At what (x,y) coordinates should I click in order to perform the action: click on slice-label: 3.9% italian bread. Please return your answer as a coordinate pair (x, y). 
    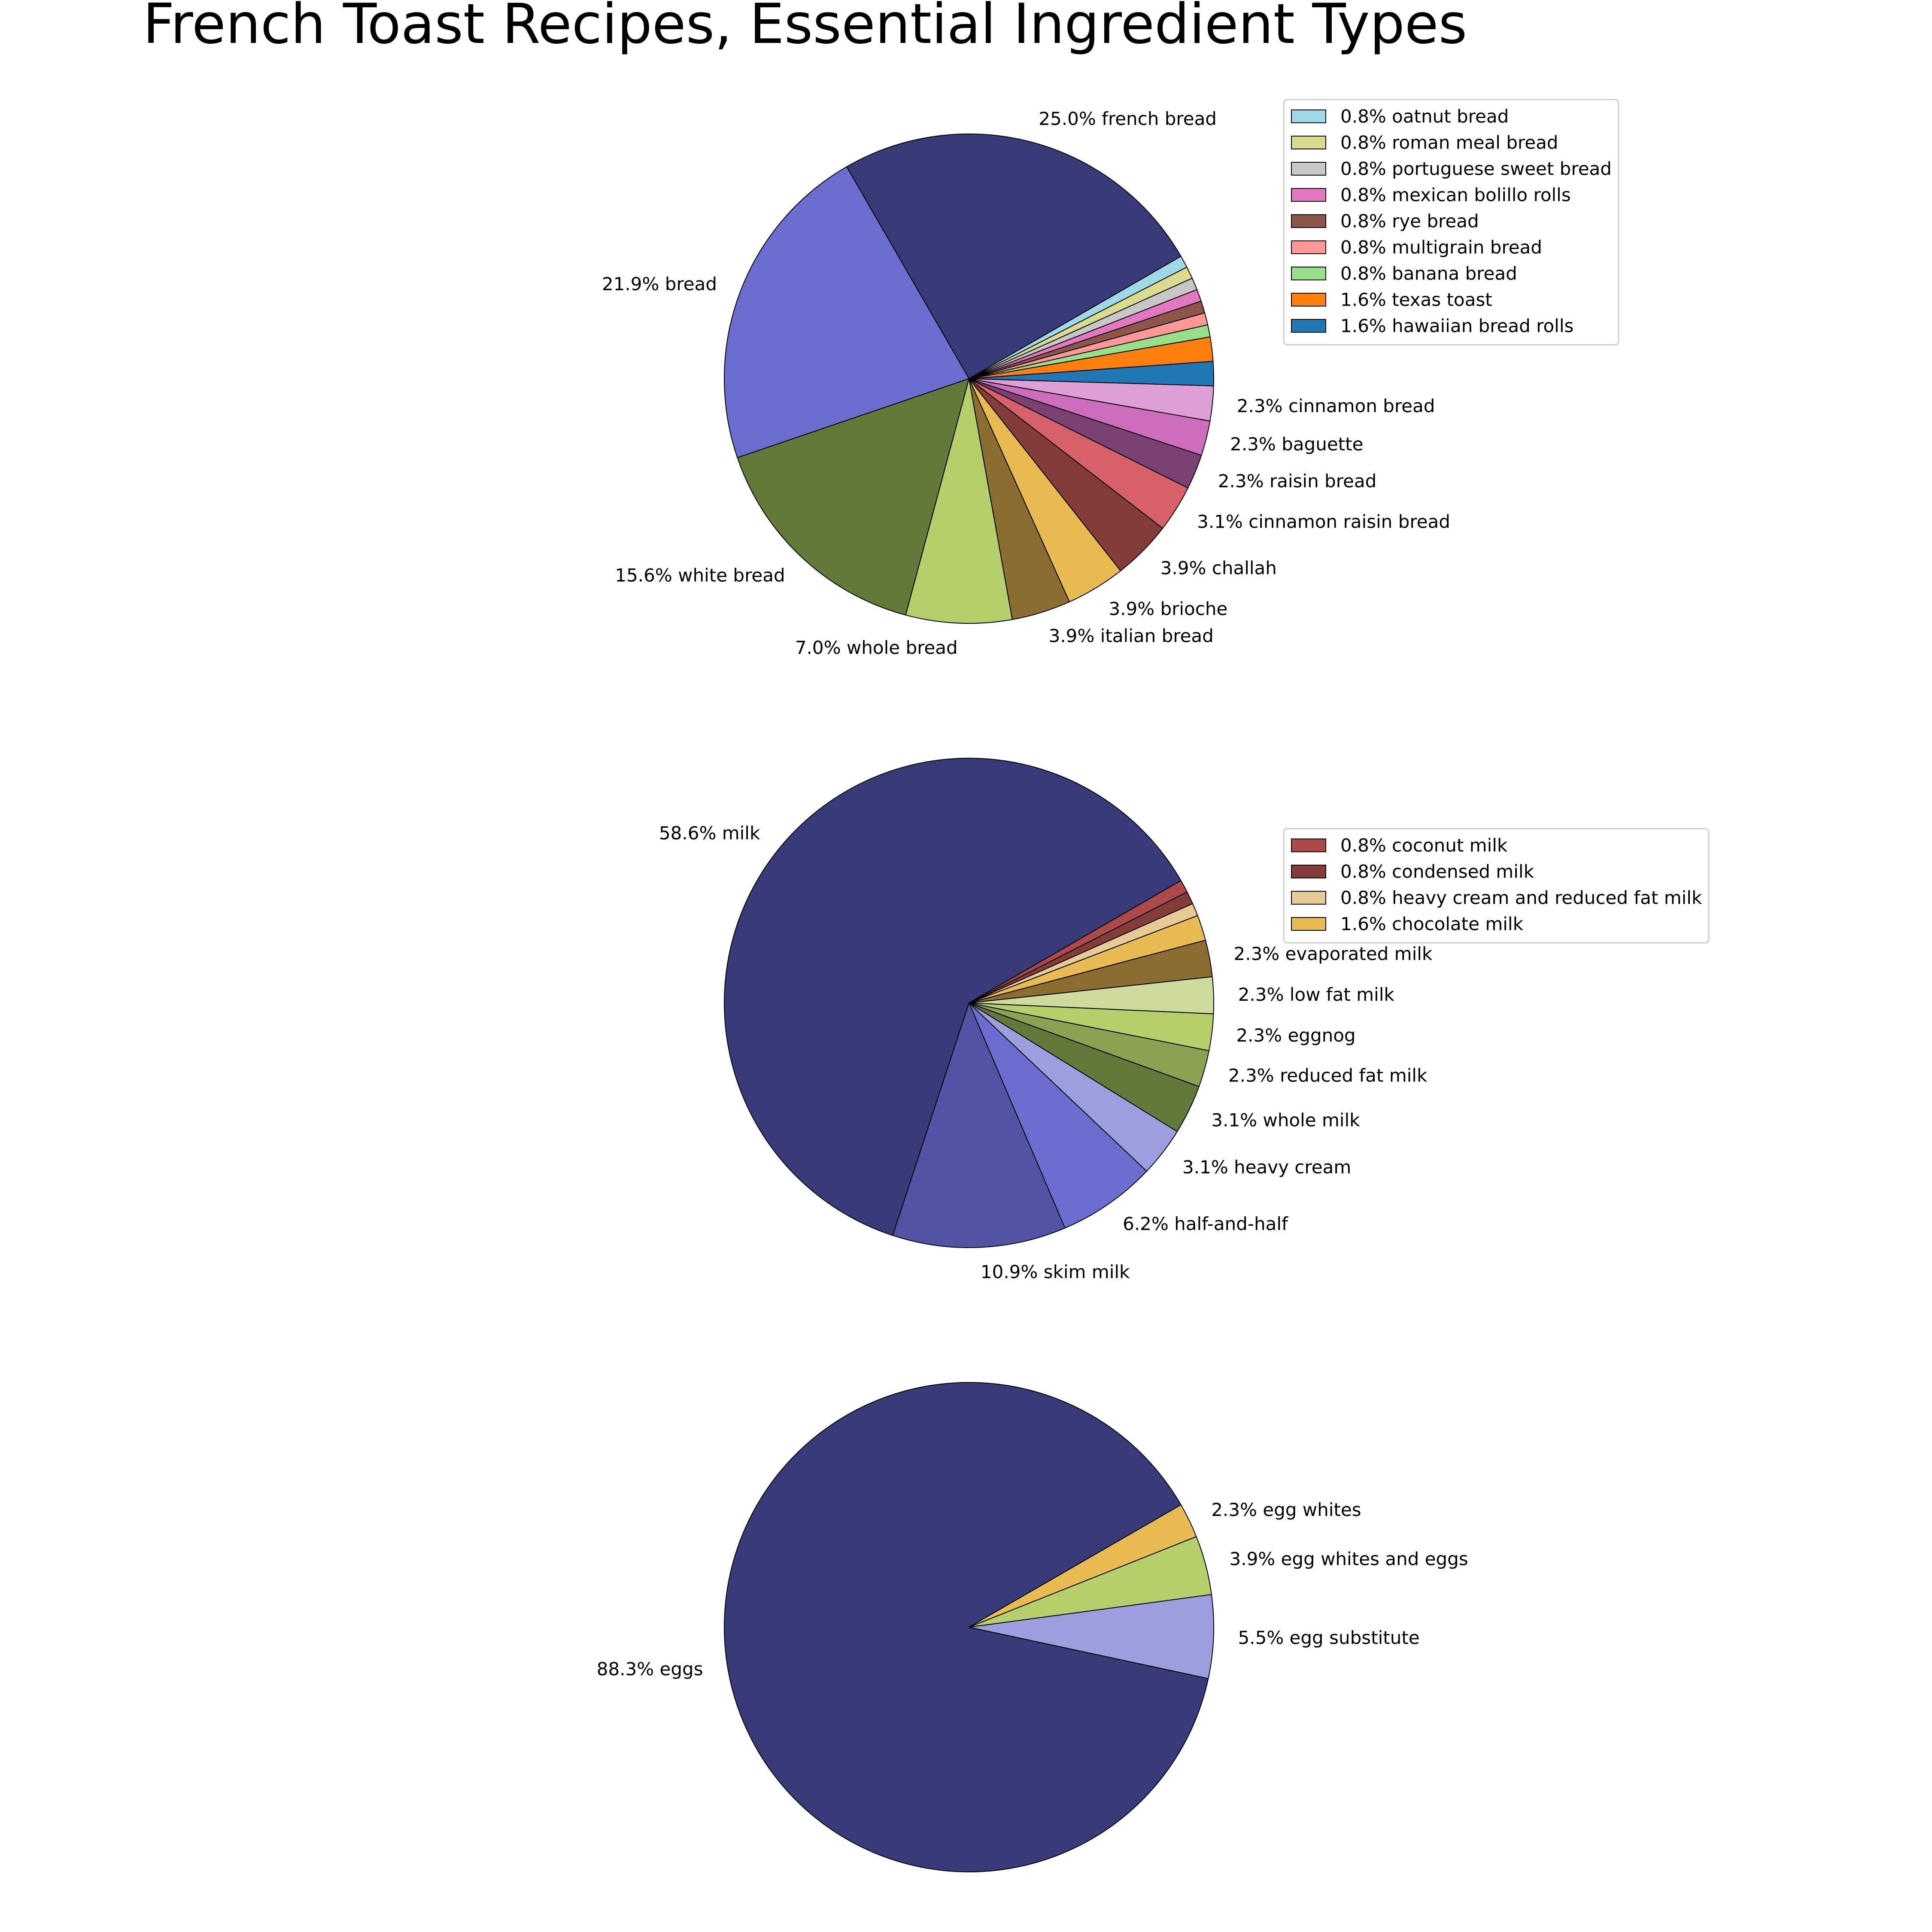
    Looking at the image, I should click on (1131, 636).